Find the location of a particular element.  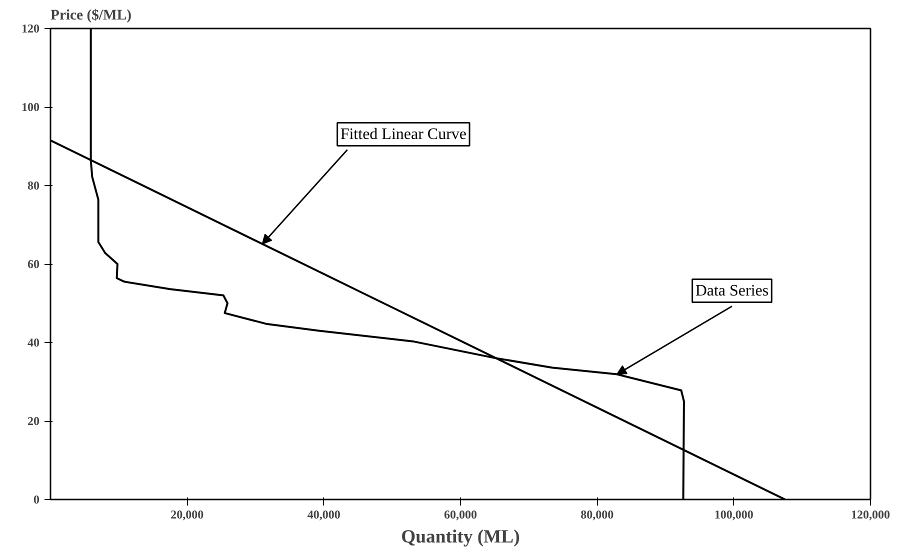

y-tick-label: 0 is located at coordinates (37, 499).